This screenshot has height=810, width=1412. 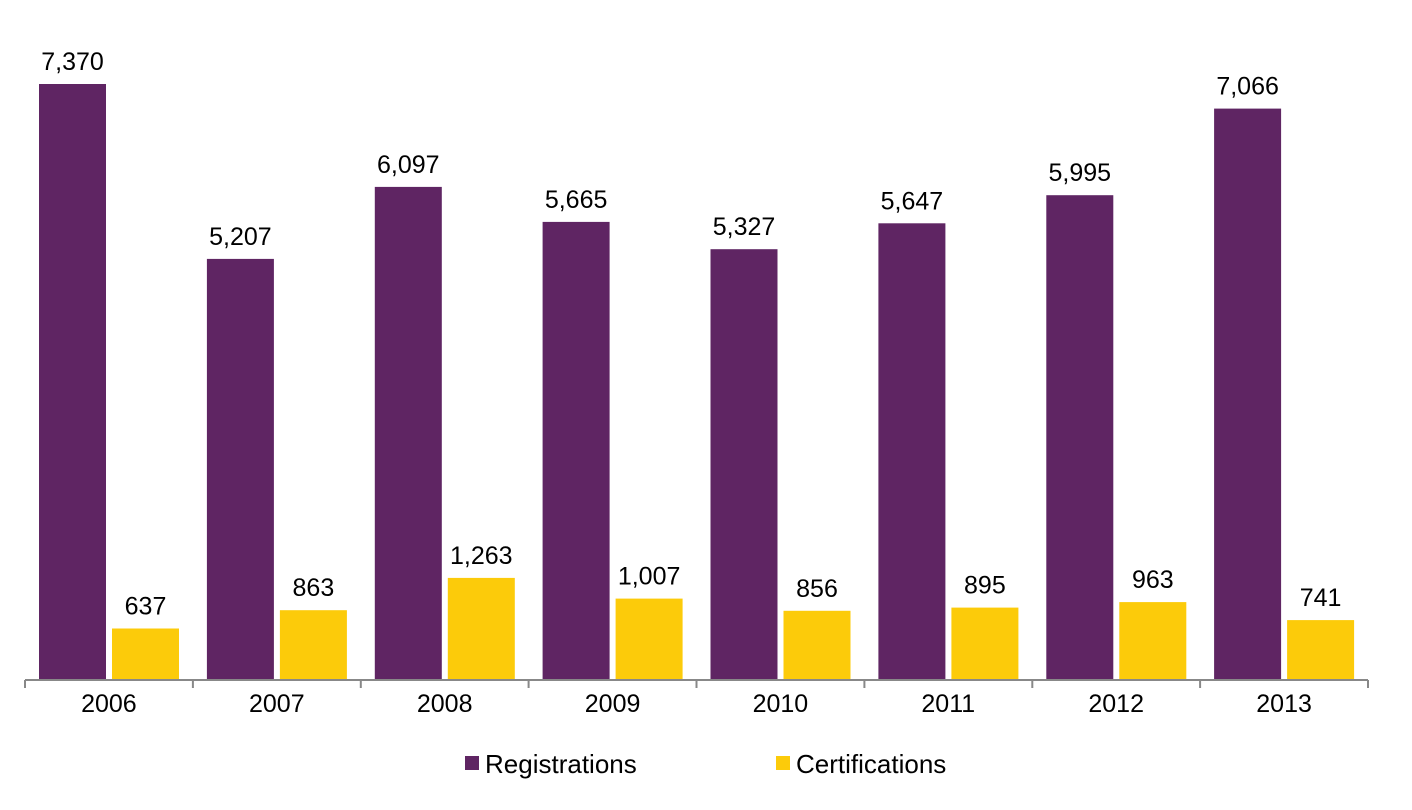 I want to click on bar-certifications-2007, so click(x=313, y=645).